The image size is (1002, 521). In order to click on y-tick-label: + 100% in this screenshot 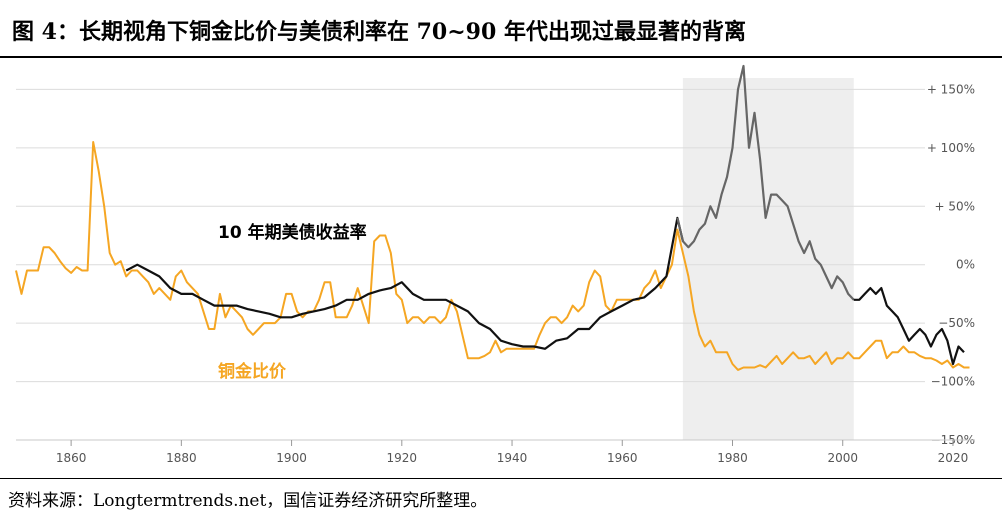, I will do `click(951, 148)`.